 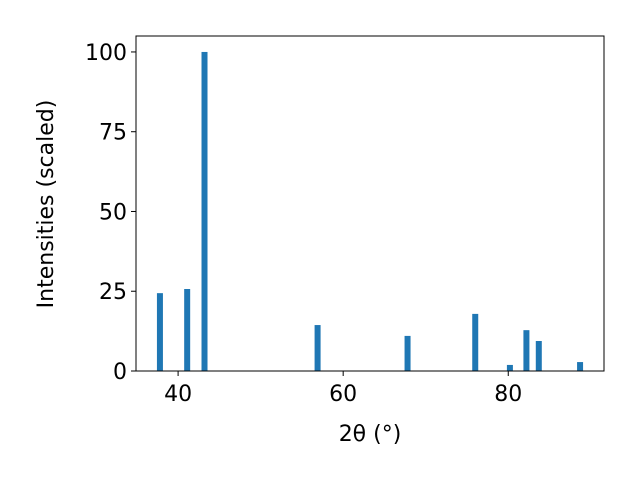 What do you see at coordinates (113, 292) in the screenshot?
I see `y-tick-label: 25` at bounding box center [113, 292].